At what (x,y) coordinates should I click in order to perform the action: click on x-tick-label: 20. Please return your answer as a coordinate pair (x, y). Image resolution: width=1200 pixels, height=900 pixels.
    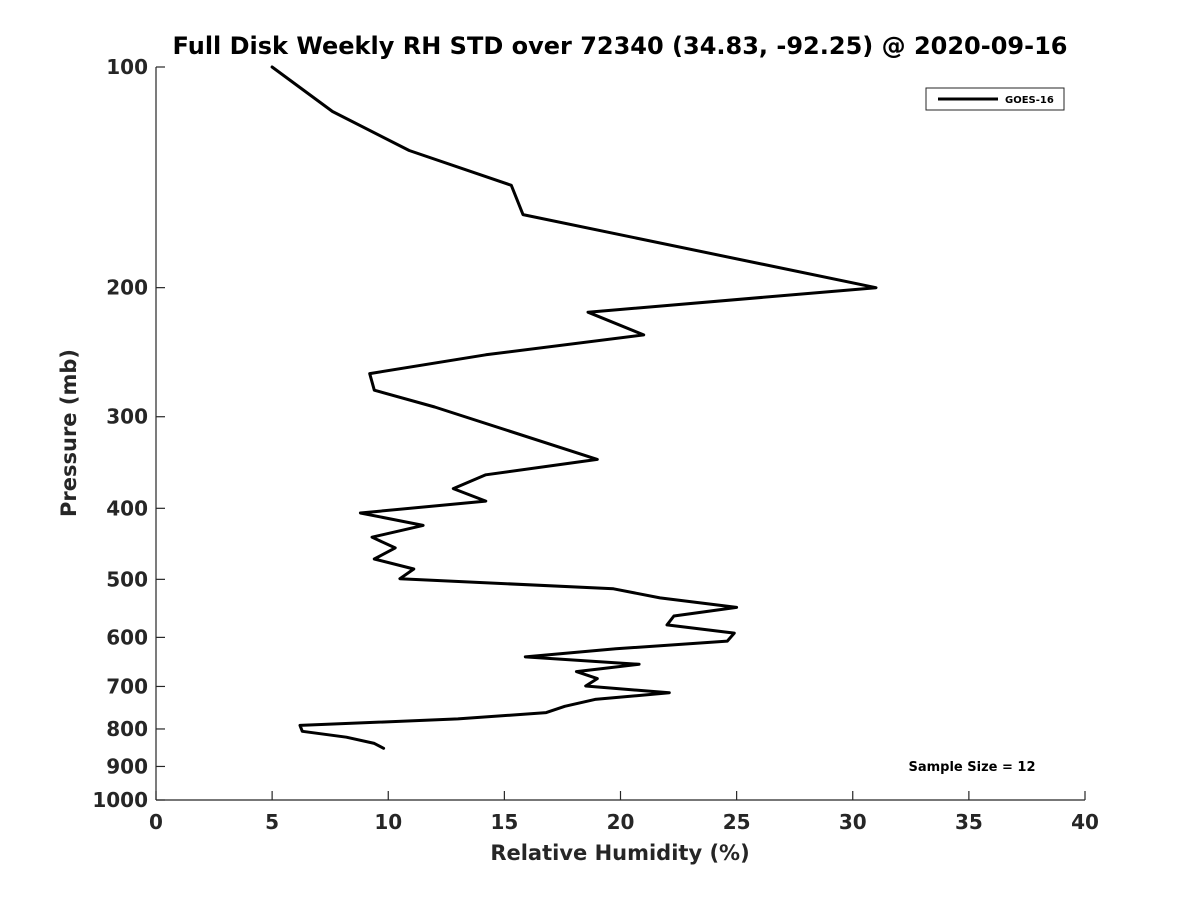
    Looking at the image, I should click on (621, 822).